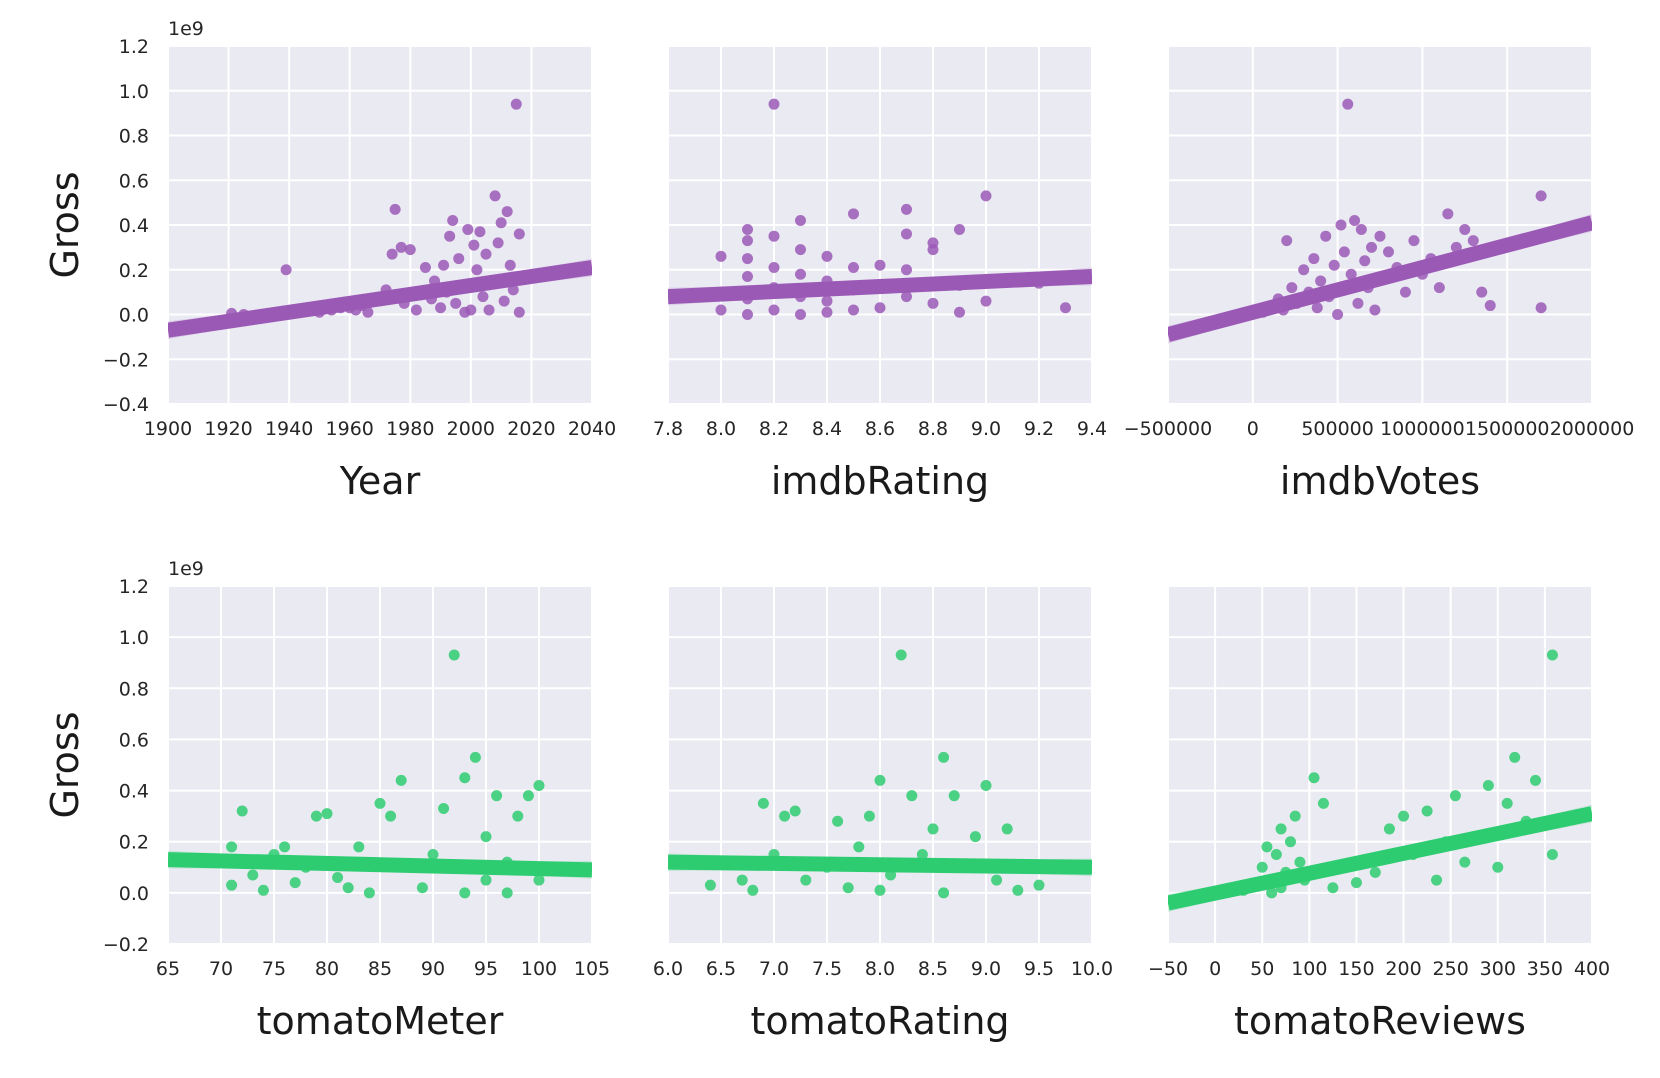 The width and height of the screenshot is (1660, 1078). Describe the element at coordinates (1545, 969) in the screenshot. I see `x-tick-label: 350` at that location.